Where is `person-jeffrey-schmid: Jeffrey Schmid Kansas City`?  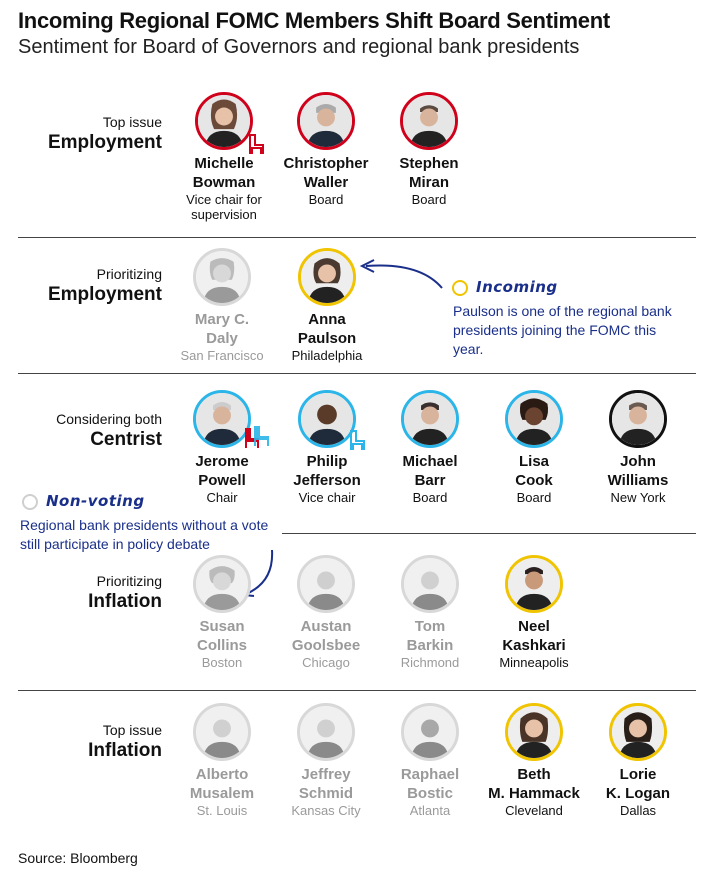 person-jeffrey-schmid: Jeffrey Schmid Kansas City is located at coordinates (326, 760).